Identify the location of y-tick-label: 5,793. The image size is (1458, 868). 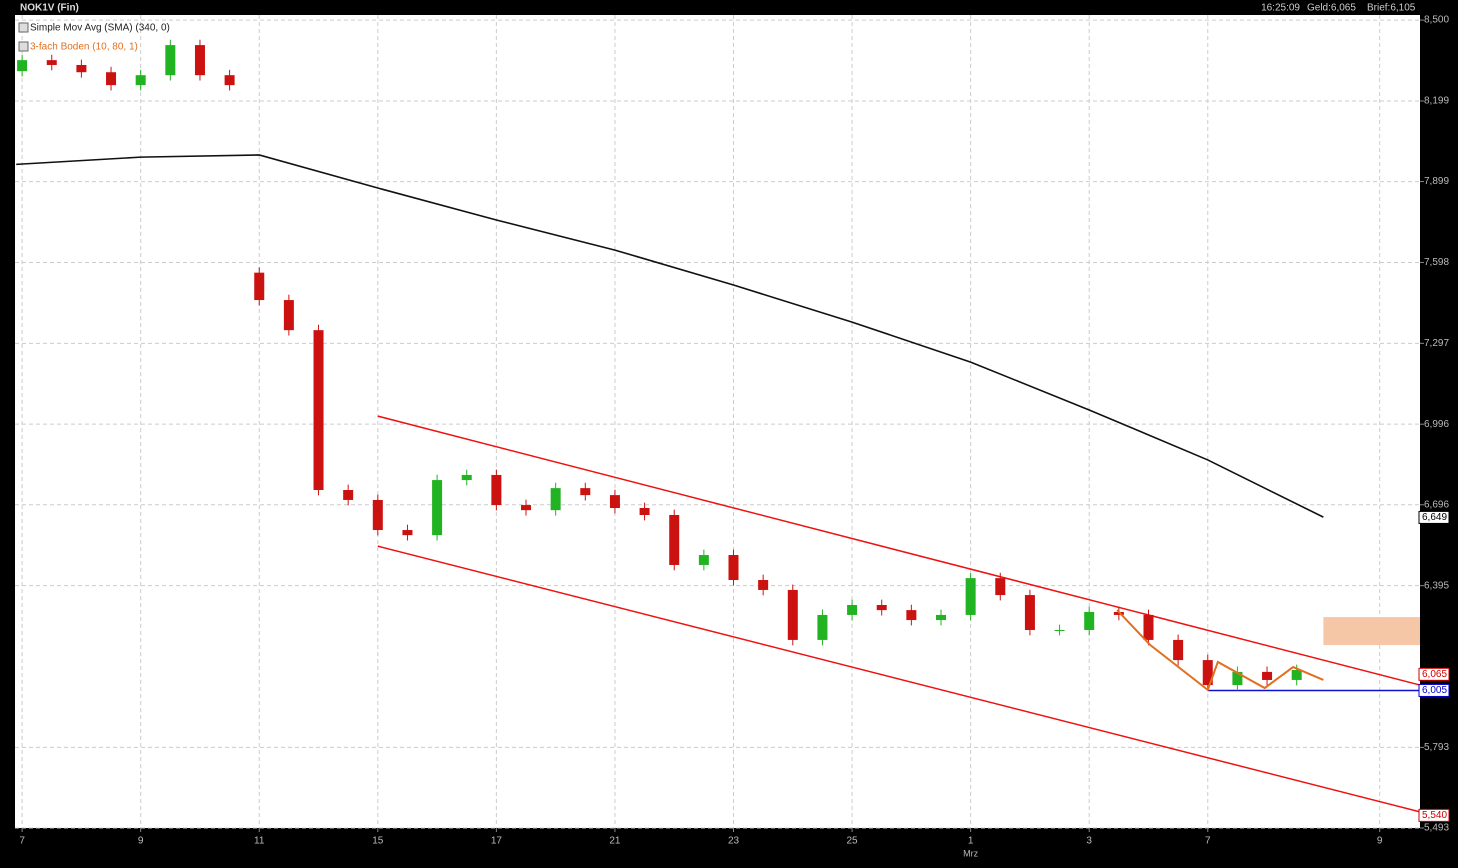
(1436, 747).